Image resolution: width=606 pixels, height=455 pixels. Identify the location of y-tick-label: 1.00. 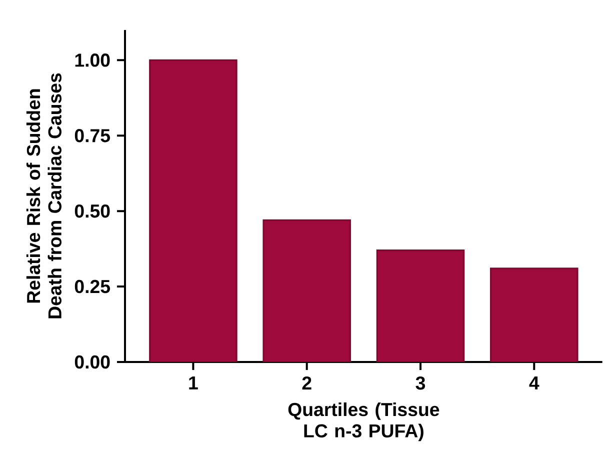
(92, 60).